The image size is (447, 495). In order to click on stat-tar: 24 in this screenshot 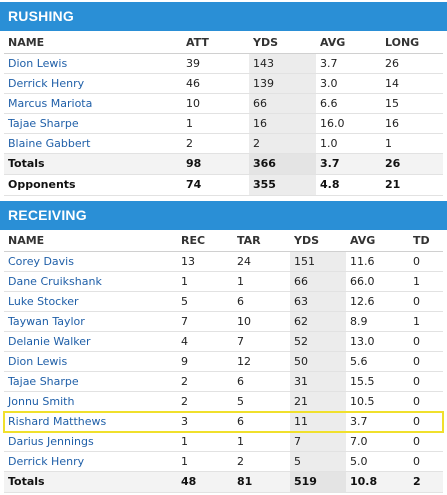, I will do `click(261, 261)`.